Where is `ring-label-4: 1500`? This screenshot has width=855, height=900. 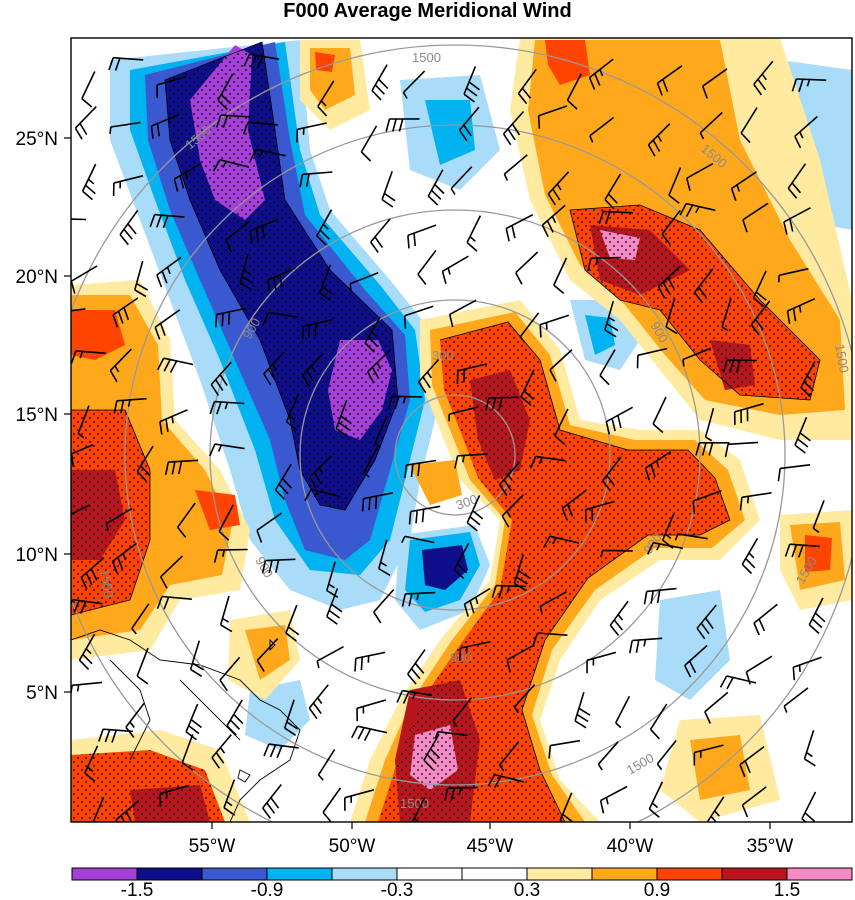
ring-label-4: 1500 is located at coordinates (842, 358).